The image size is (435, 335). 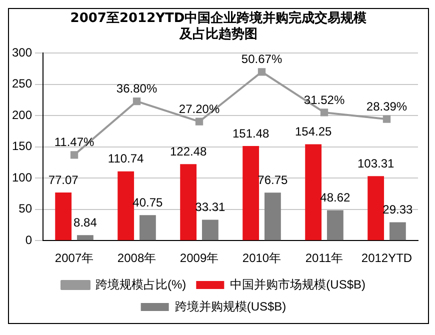 I want to click on data-label: 50.67%, so click(x=261, y=59).